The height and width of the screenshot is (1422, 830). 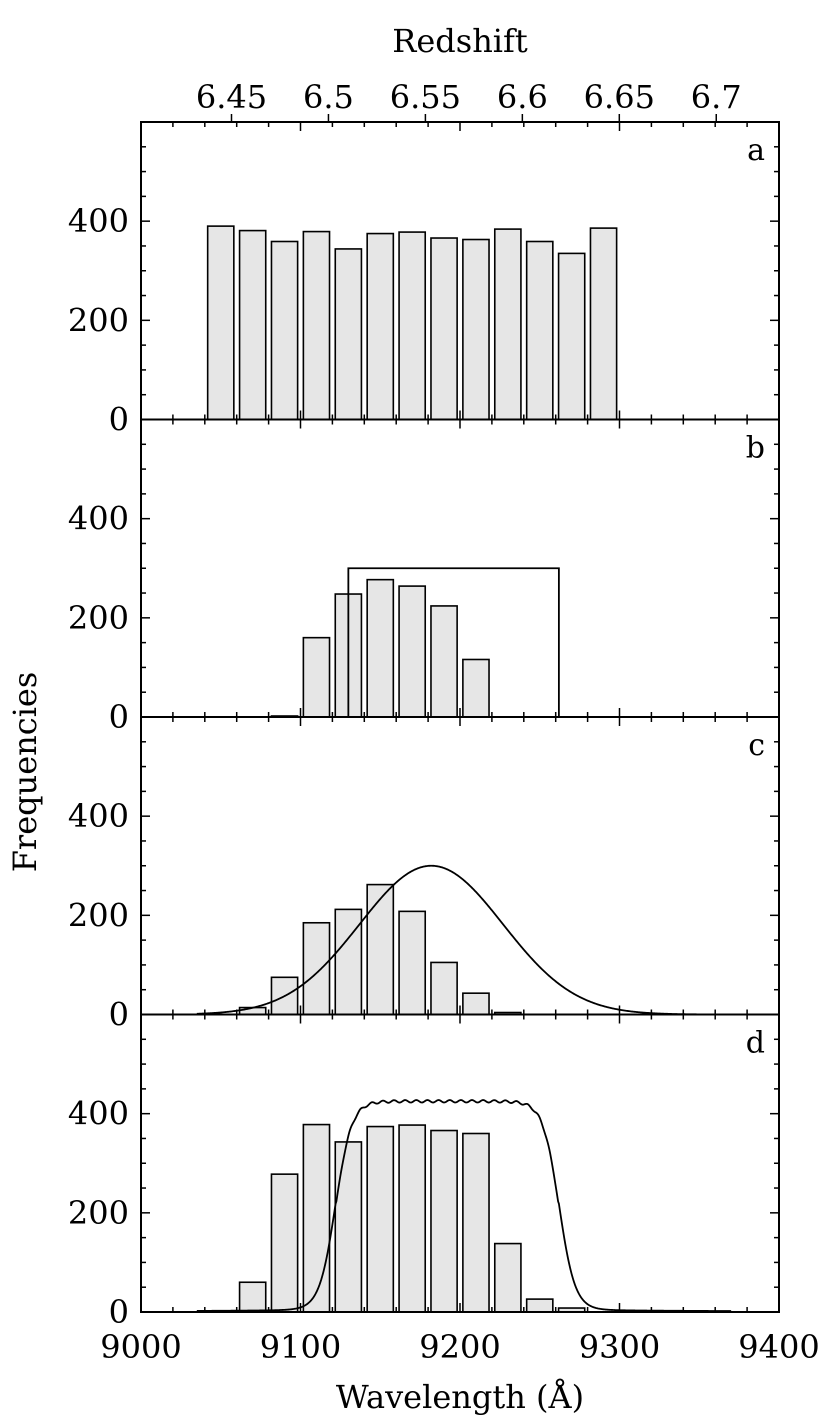 I want to click on y-tick-label-b: 0, so click(x=119, y=717).